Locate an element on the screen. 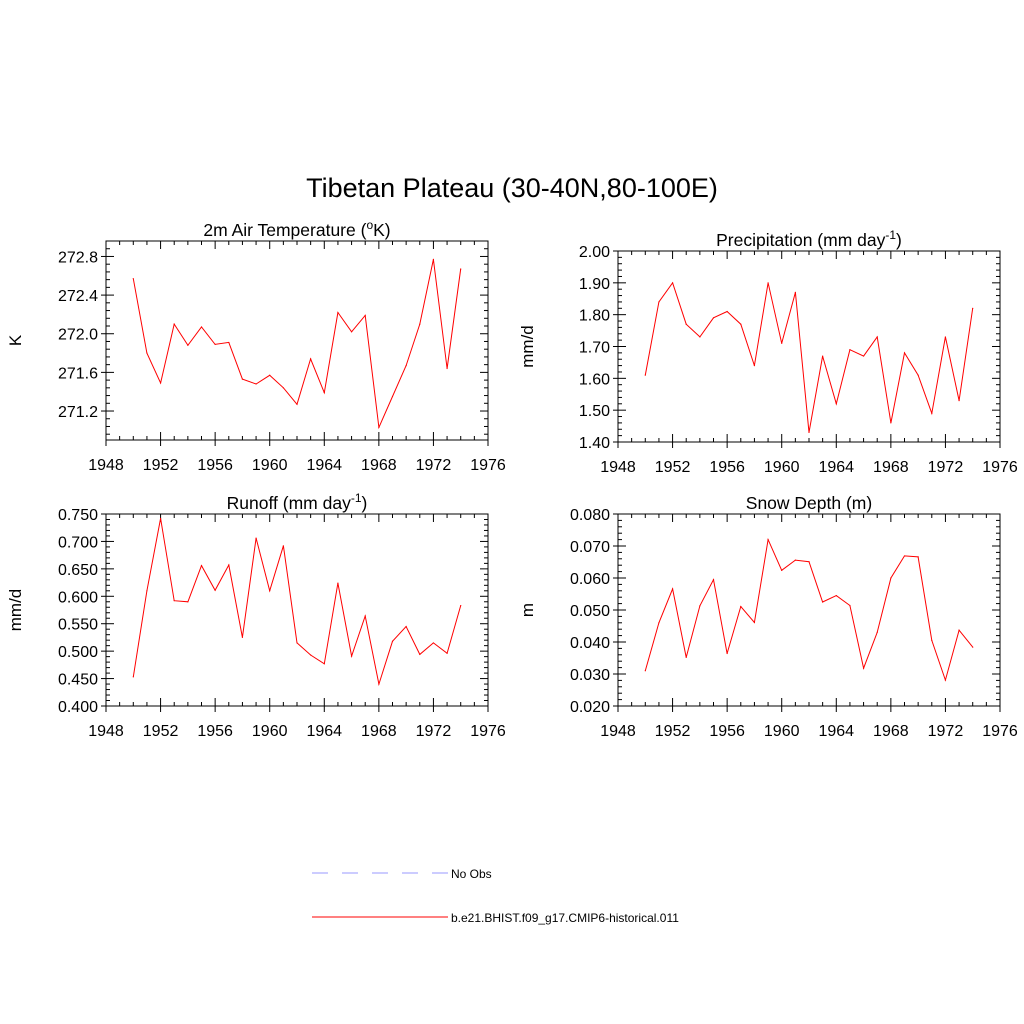  y-tick-label: 0.700 is located at coordinates (78, 542).